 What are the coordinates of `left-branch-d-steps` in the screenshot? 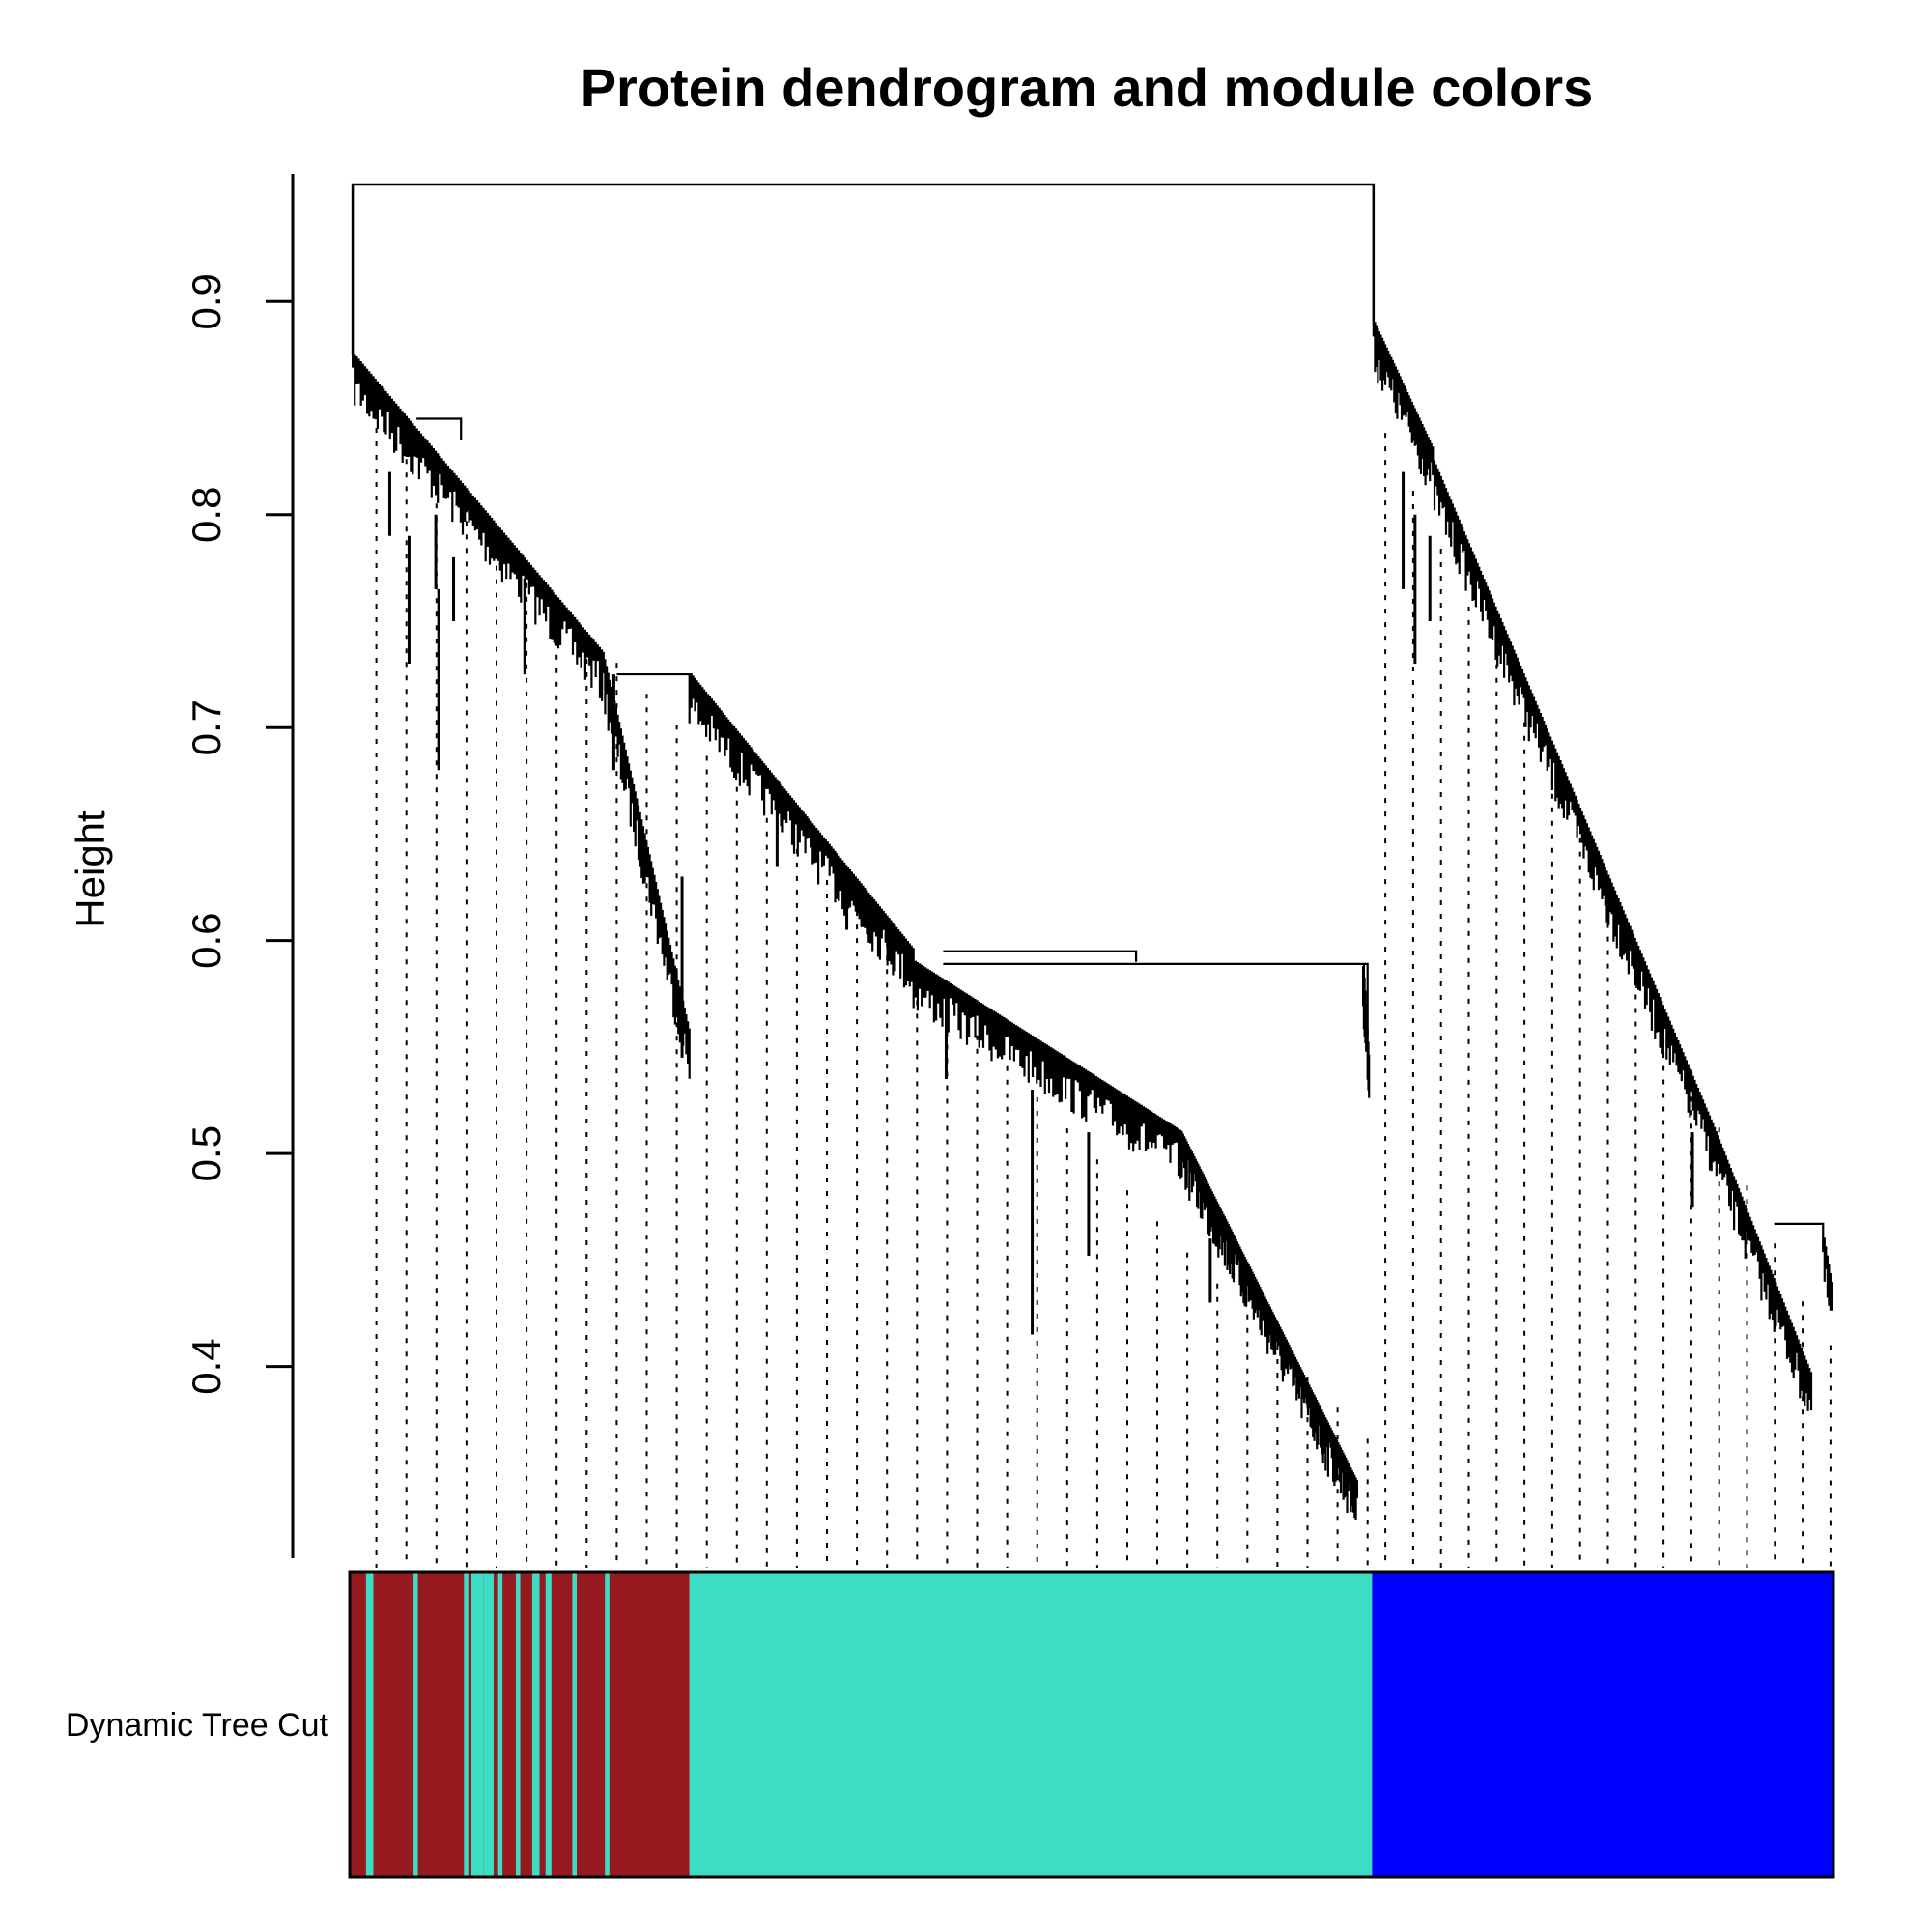 It's located at (1047, 1069).